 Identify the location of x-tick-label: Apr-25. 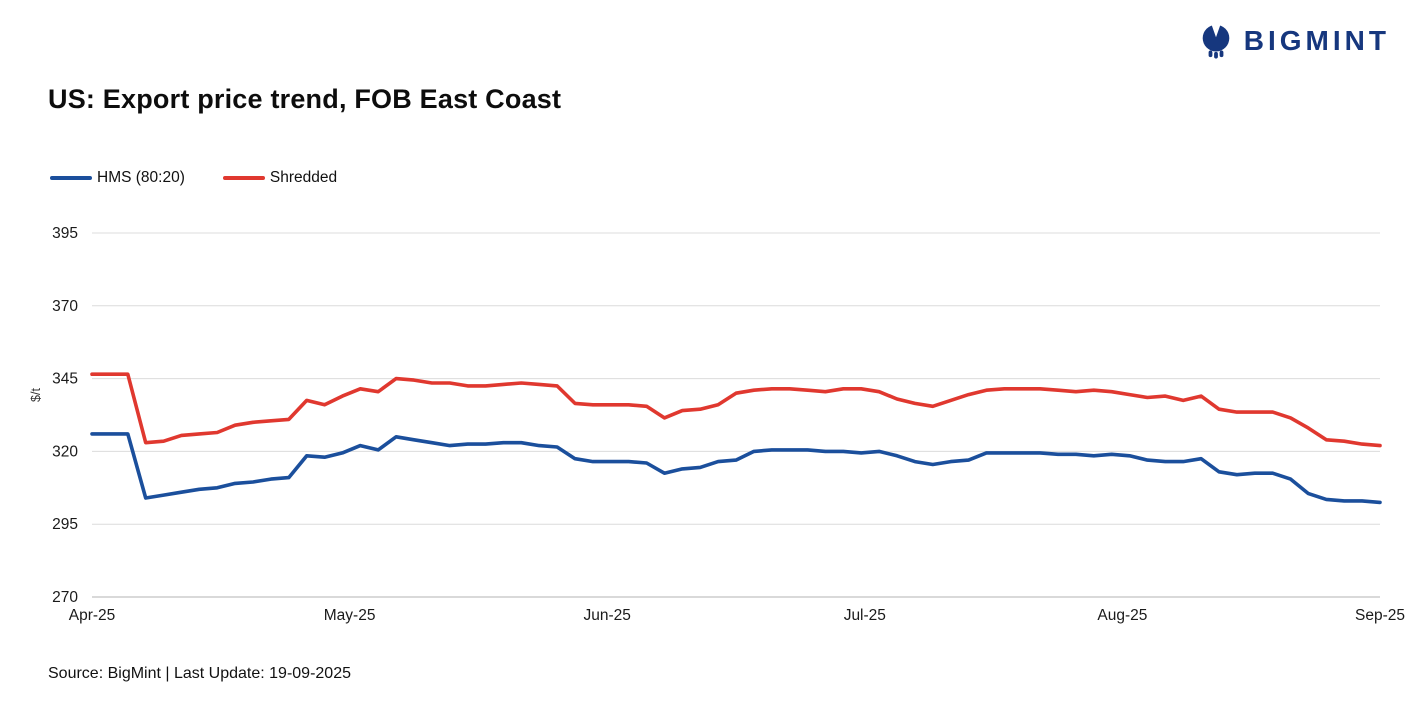
(92, 615).